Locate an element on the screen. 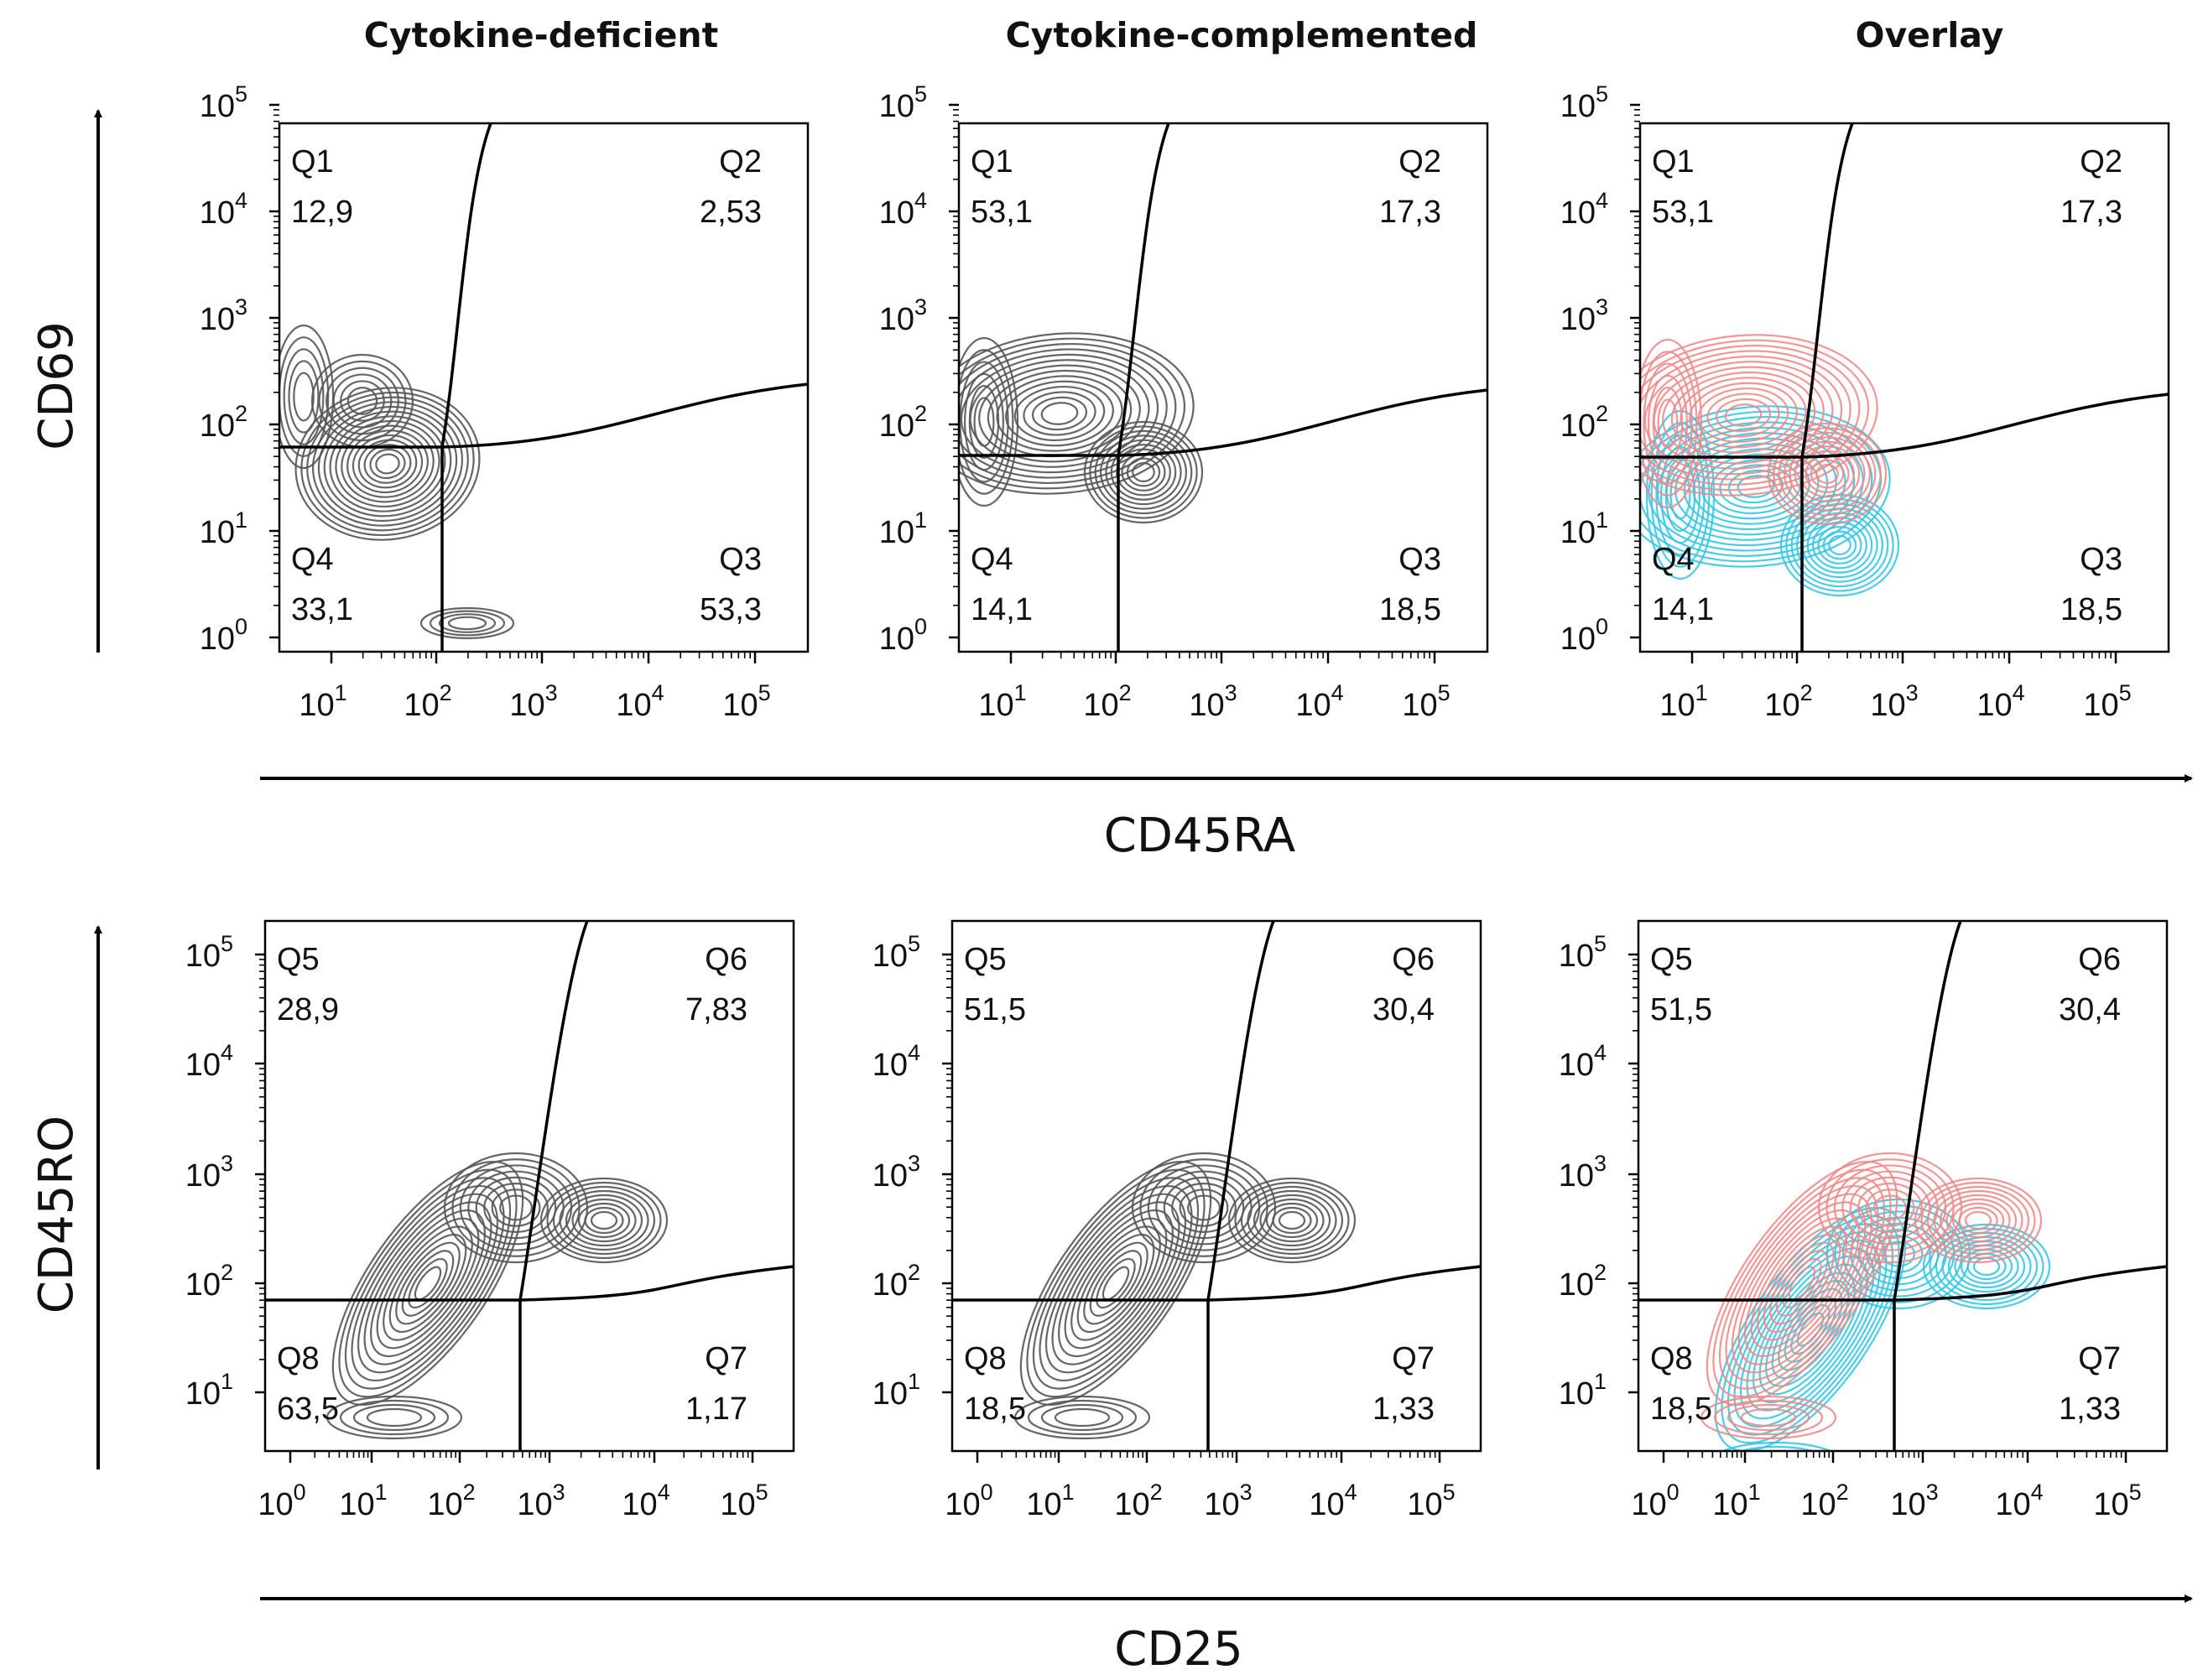 Image resolution: width=2203 pixels, height=1680 pixels. y-tick-label: 10⁰ is located at coordinates (223, 635).